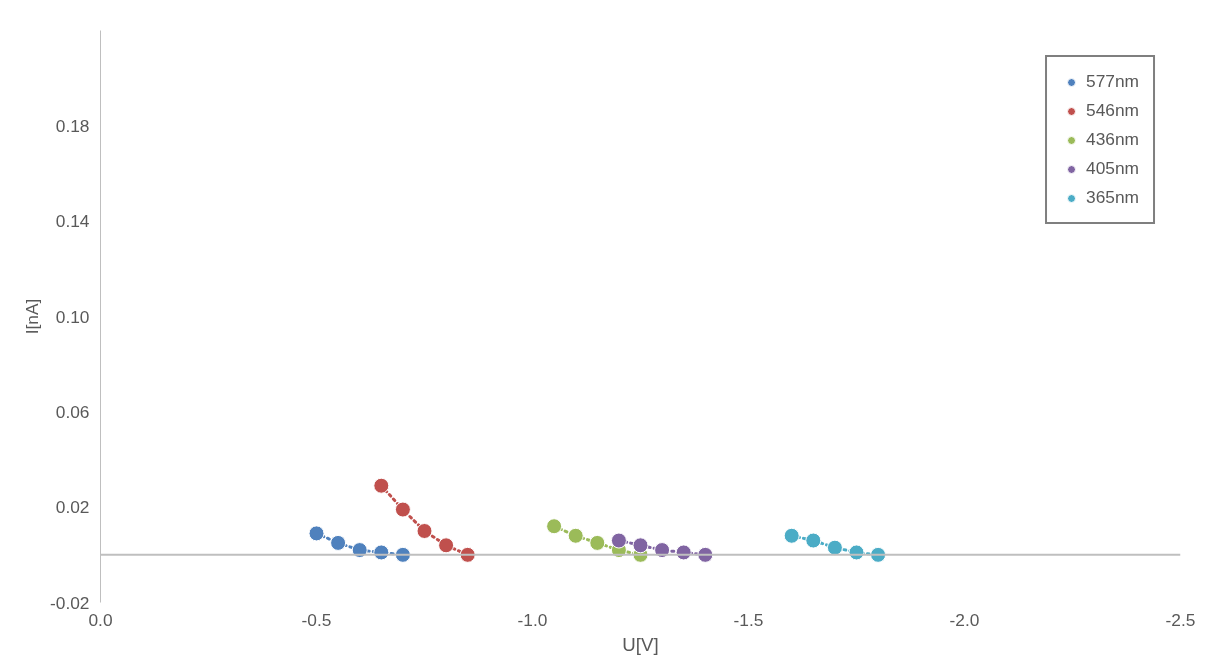 Image resolution: width=1215 pixels, height=657 pixels. I want to click on y-tick-label: 0.06, so click(72, 411).